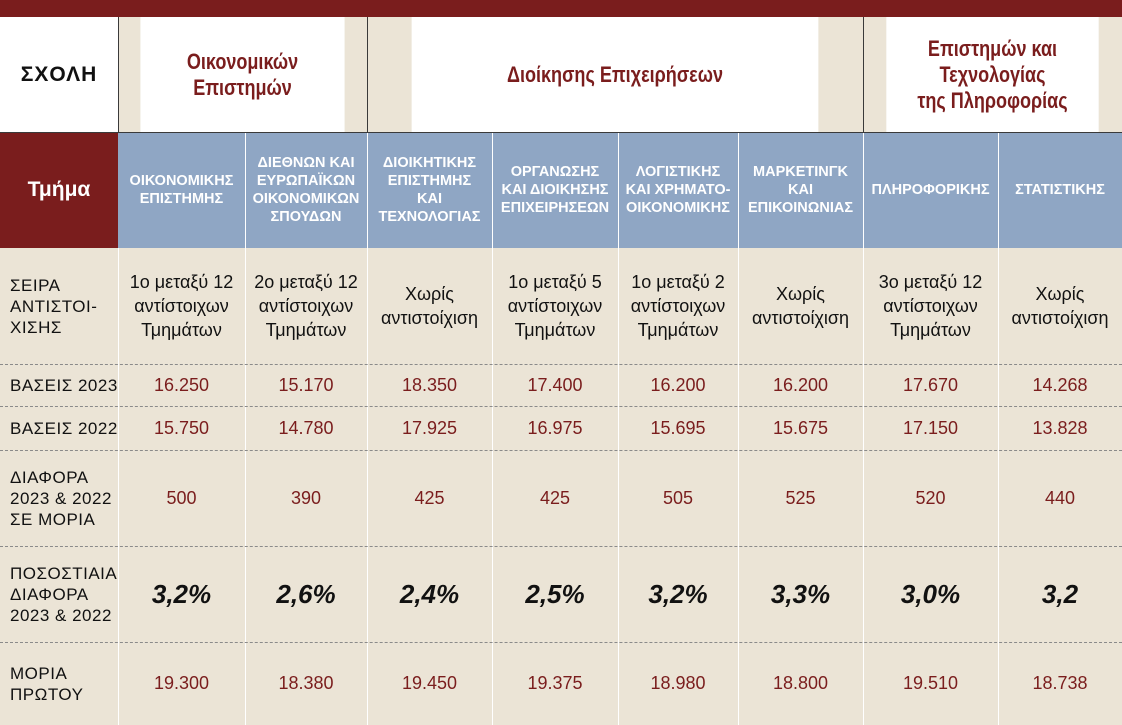 Image resolution: width=1122 pixels, height=725 pixels. Describe the element at coordinates (306, 497) in the screenshot. I see `difference-cell: 390` at that location.